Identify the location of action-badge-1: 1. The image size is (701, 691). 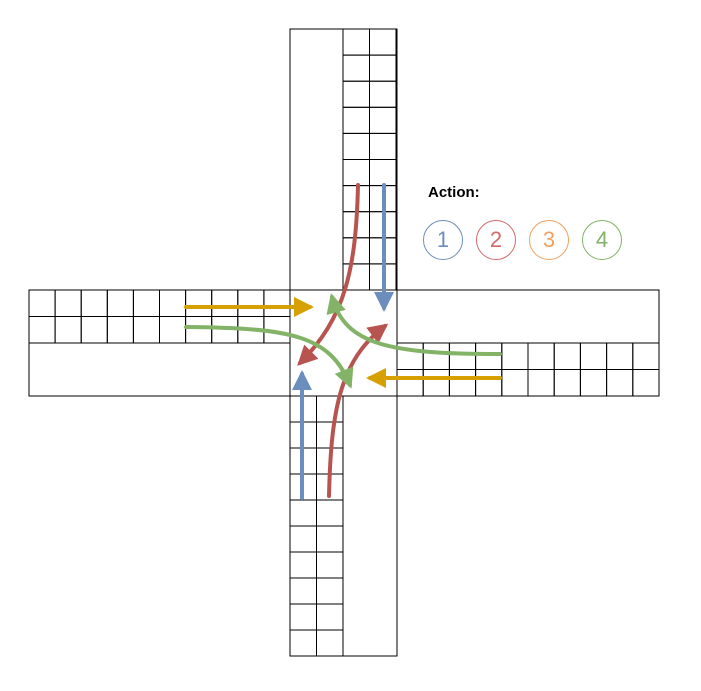
(443, 240).